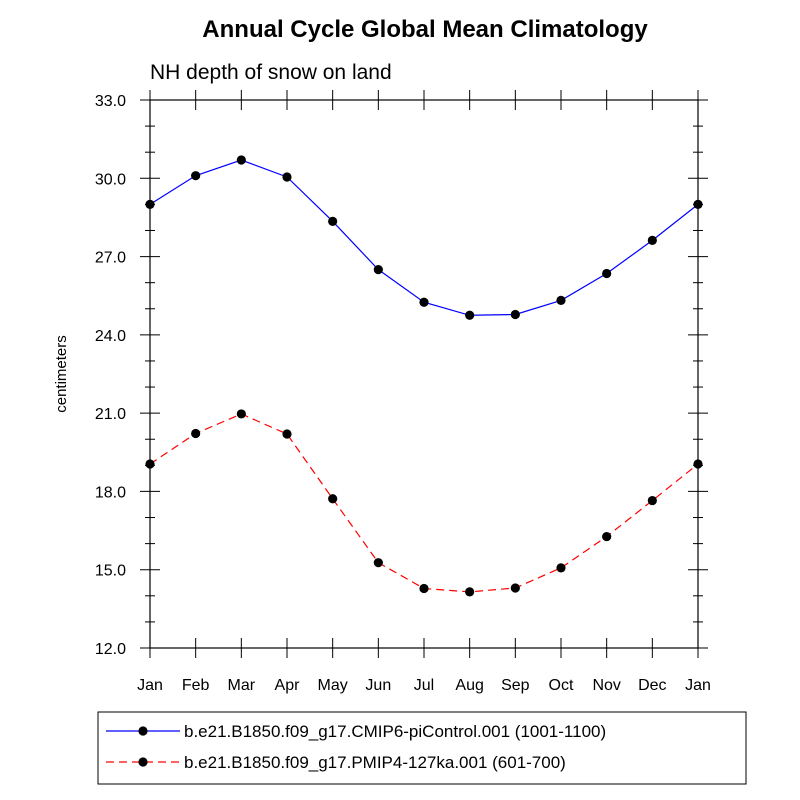 This screenshot has height=800, width=800. What do you see at coordinates (110, 414) in the screenshot?
I see `y-tick-label: 21.0` at bounding box center [110, 414].